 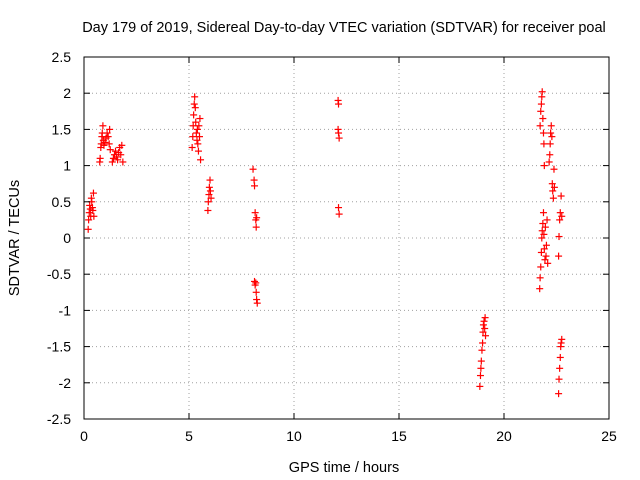 What do you see at coordinates (62, 57) in the screenshot?
I see `y-tick-label: 2.5` at bounding box center [62, 57].